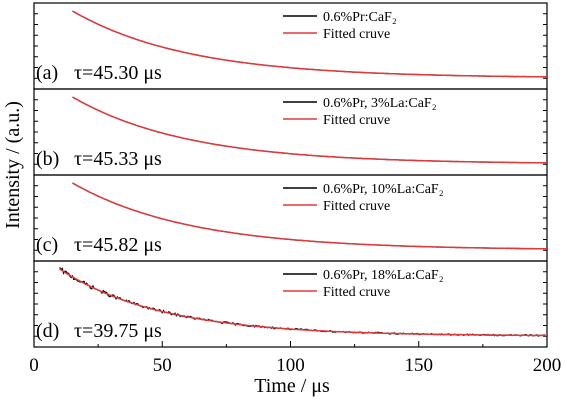 The image size is (565, 401). I want to click on legend-label-measured: 0.6%Pr:CaF₂, so click(360, 17).